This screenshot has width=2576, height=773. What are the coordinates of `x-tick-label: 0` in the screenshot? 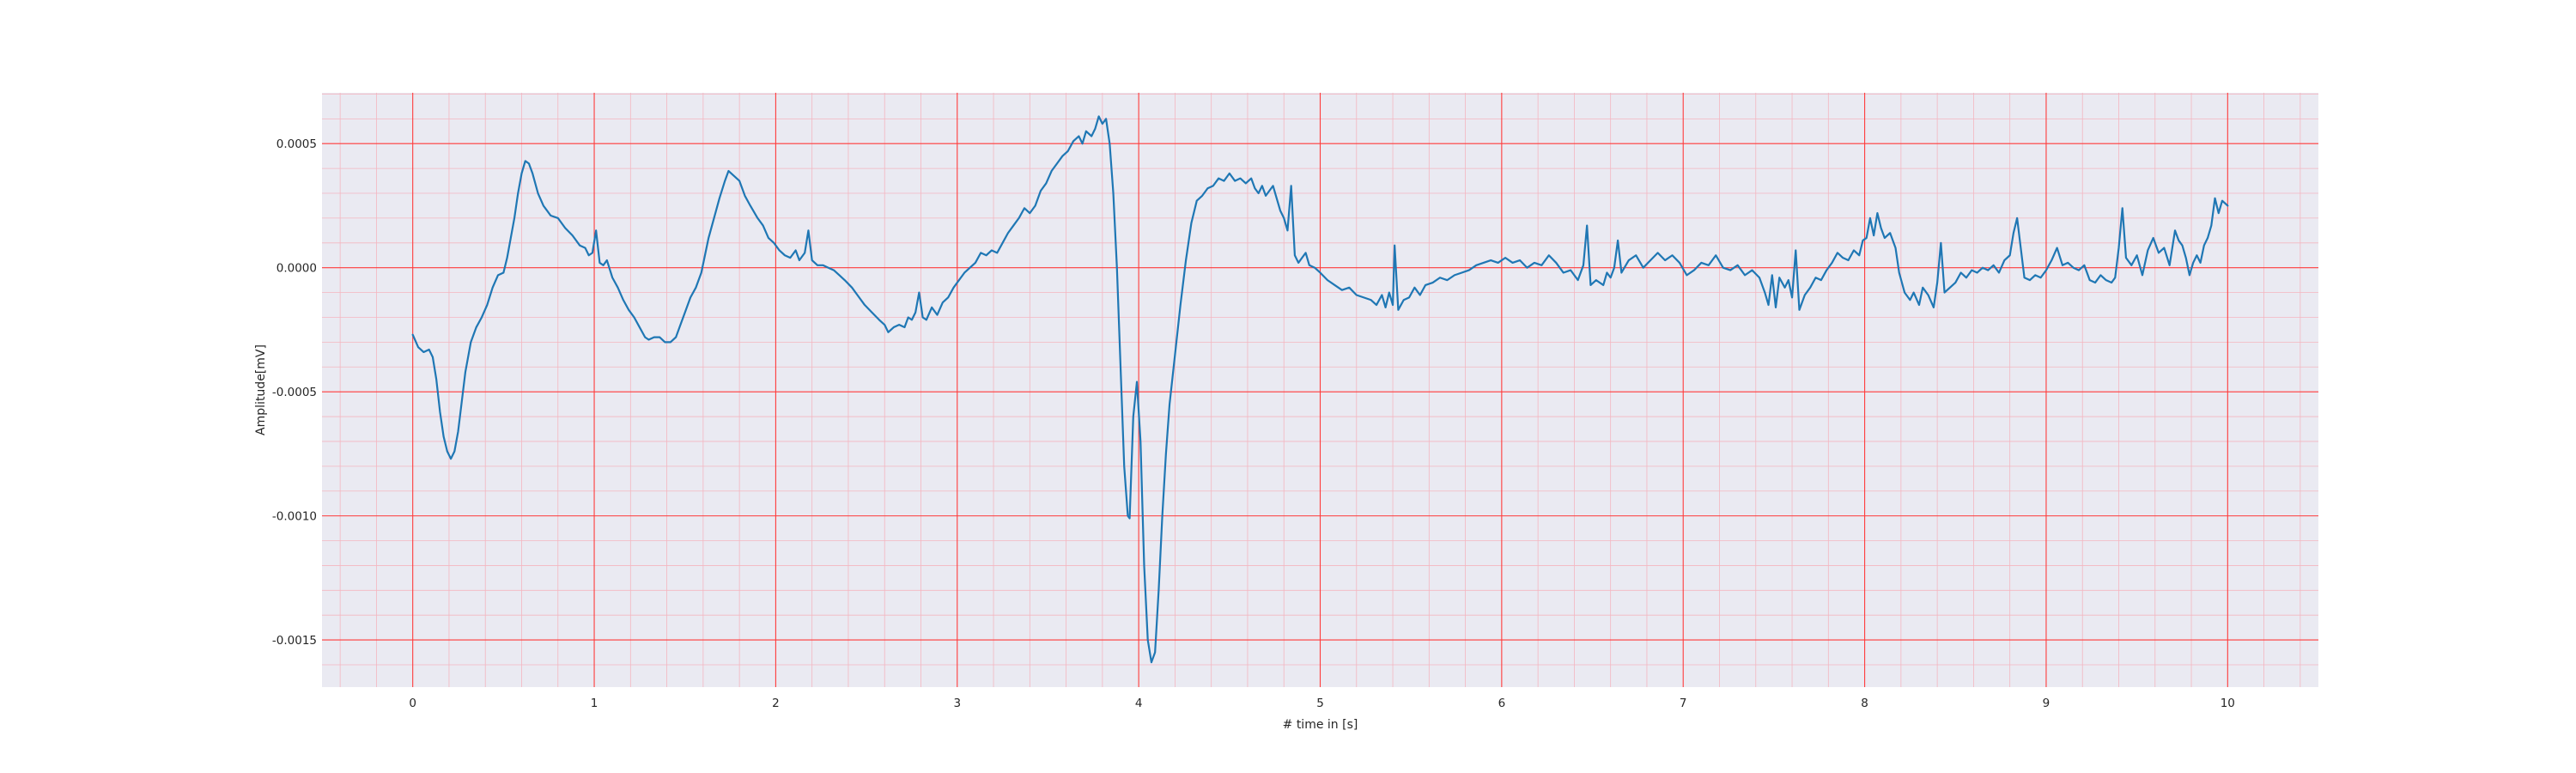 It's located at (412, 703).